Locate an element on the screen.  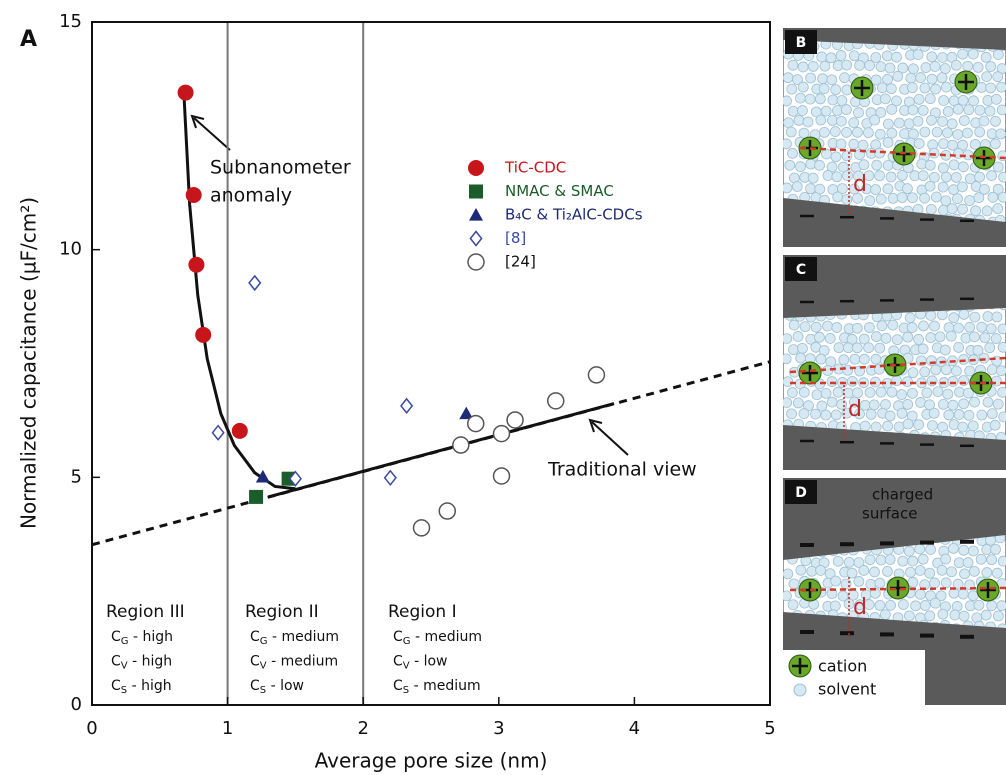
region-row: CS - high is located at coordinates (141, 687).